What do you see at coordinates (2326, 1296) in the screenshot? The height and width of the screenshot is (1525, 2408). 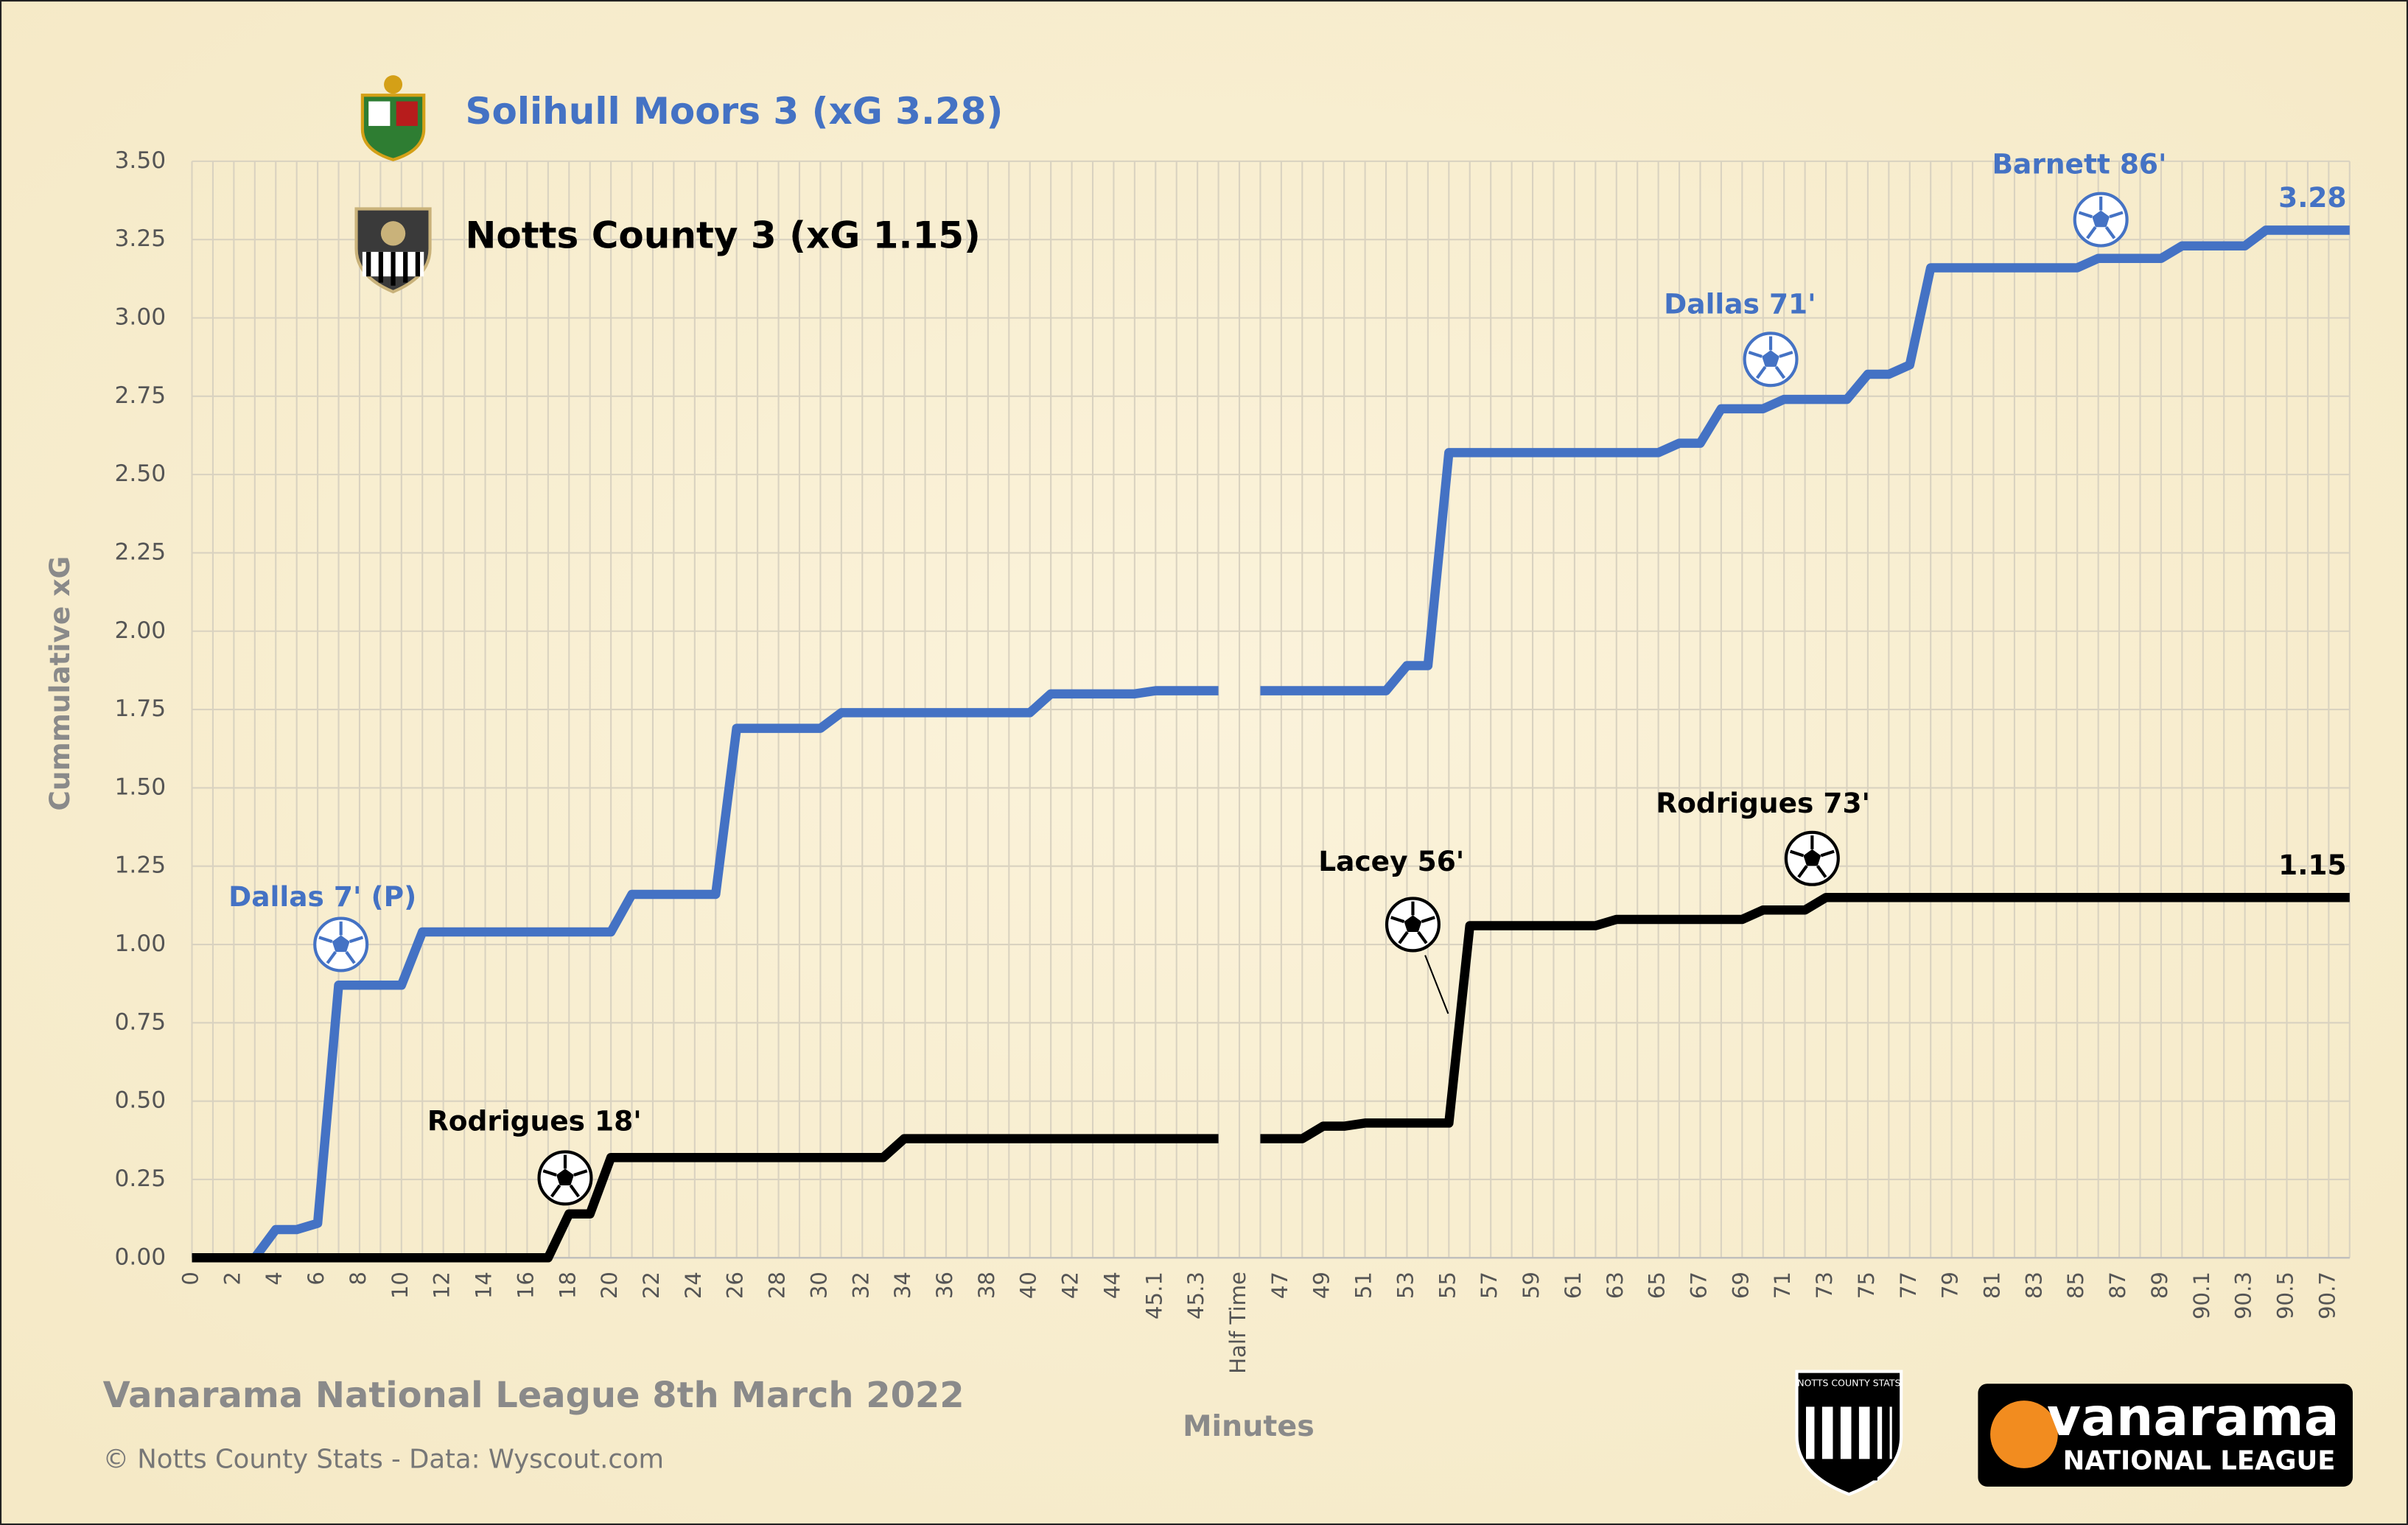 I see `x-tick-label: 90.7` at bounding box center [2326, 1296].